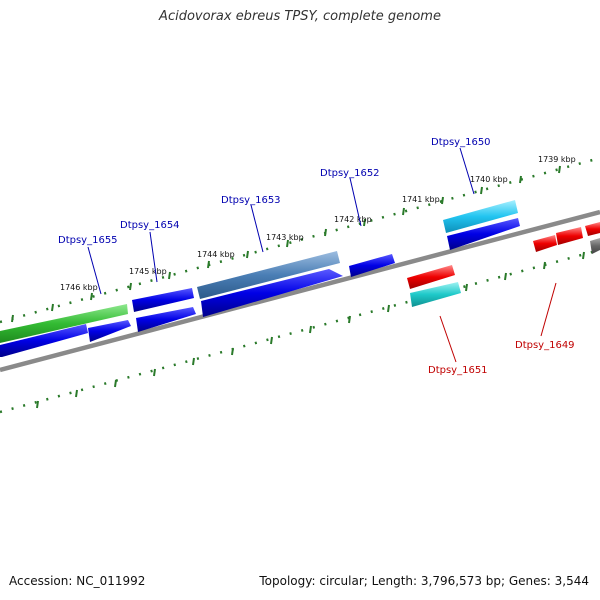 The height and width of the screenshot is (600, 600). I want to click on gene-label-dtpsy-1649: Dtpsy_1649, so click(545, 345).